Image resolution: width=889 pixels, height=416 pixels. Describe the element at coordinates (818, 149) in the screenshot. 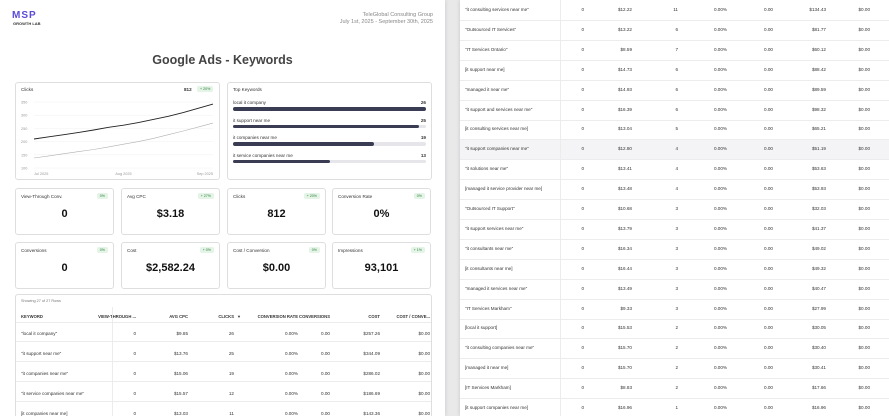

I see `table-cell: $51.19` at that location.